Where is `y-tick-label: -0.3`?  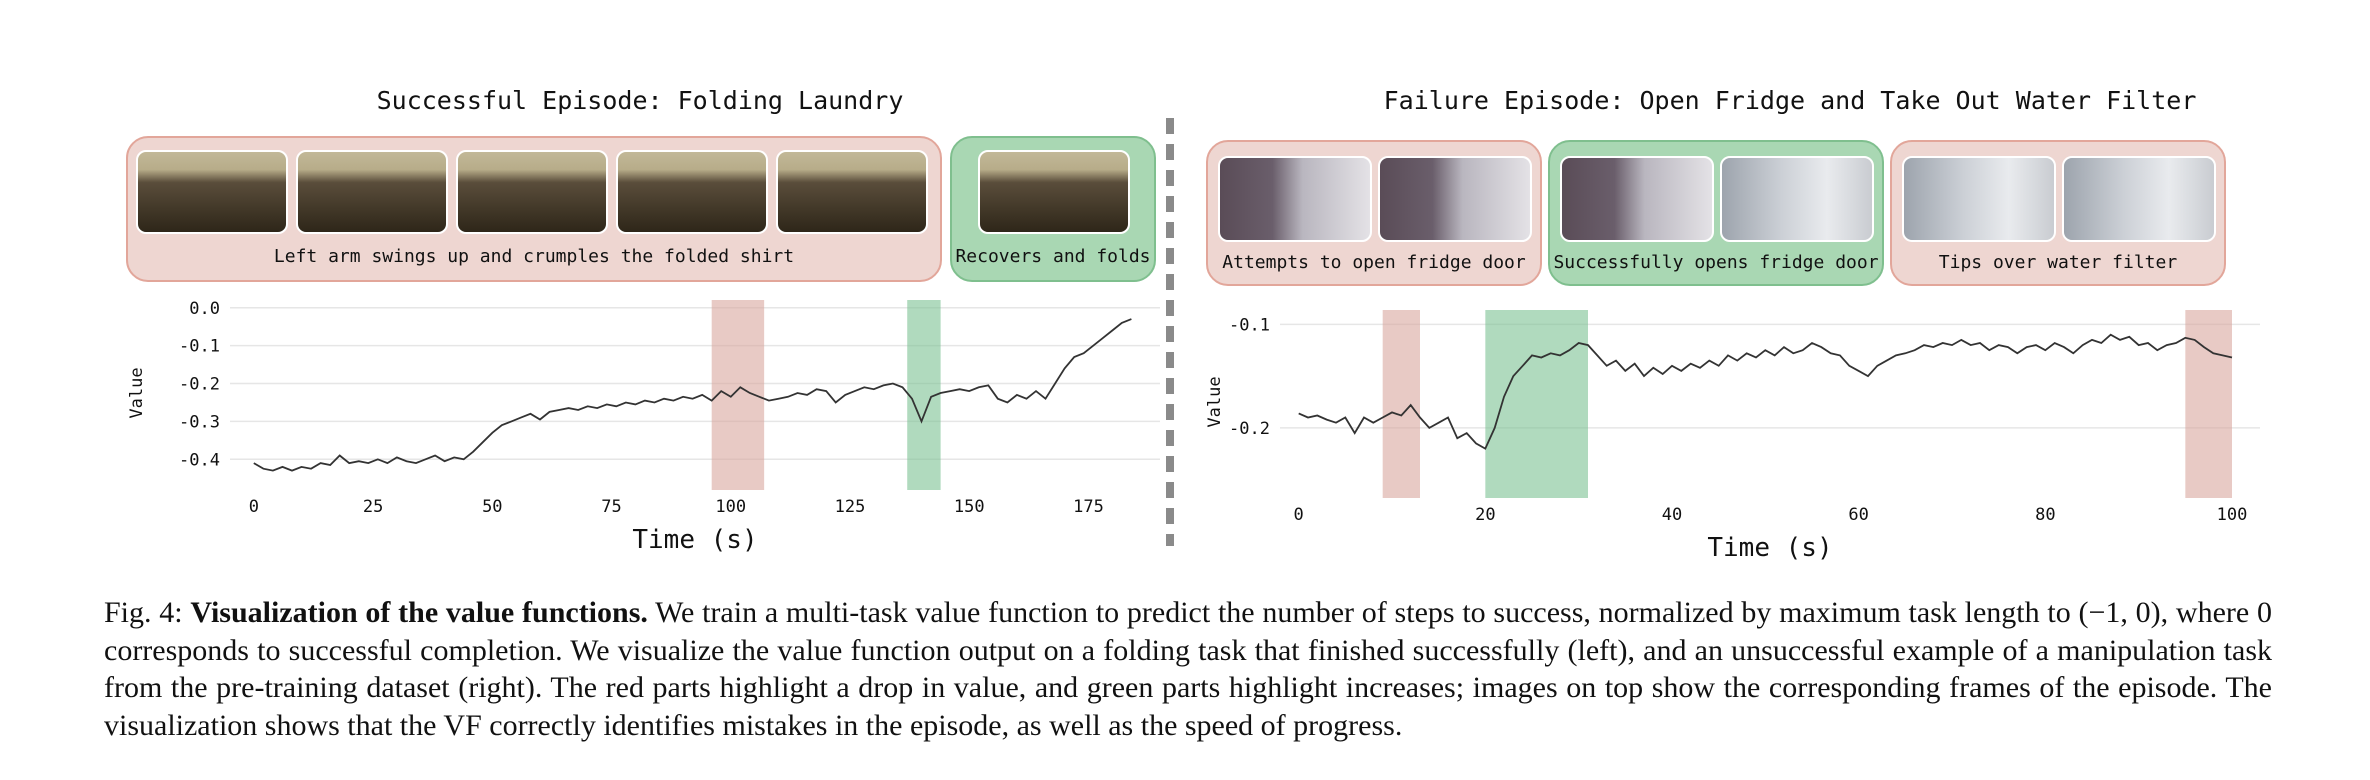 y-tick-label: -0.3 is located at coordinates (199, 422).